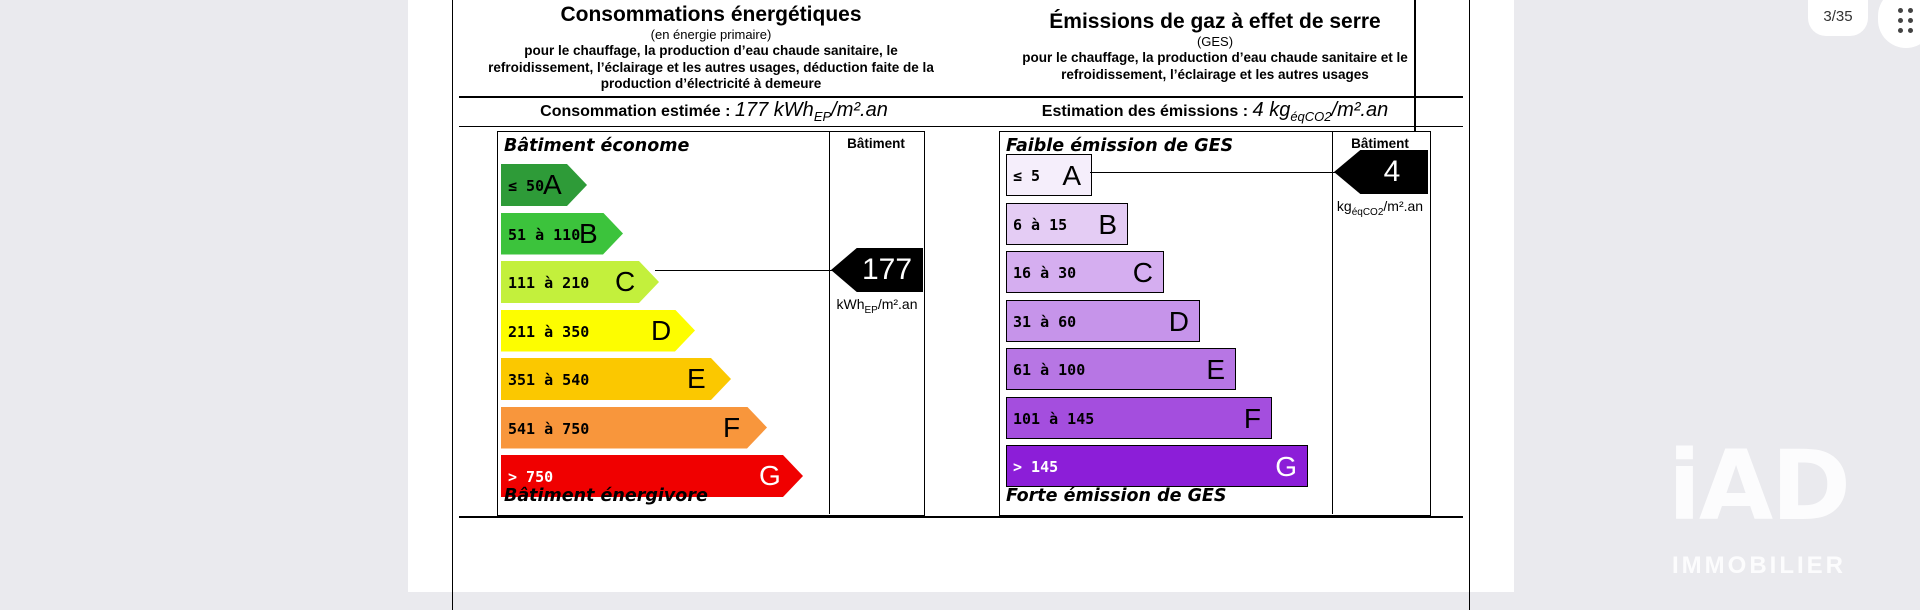 Image resolution: width=1920 pixels, height=610 pixels. What do you see at coordinates (1320, 111) in the screenshot?
I see `ges-estimate-value: 4 kgéqCO2/m².an` at bounding box center [1320, 111].